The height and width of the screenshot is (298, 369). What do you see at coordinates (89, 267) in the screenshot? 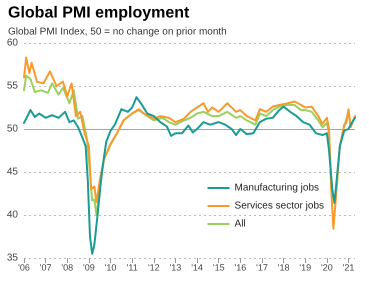
I see `x-tick-label: '09` at bounding box center [89, 267].